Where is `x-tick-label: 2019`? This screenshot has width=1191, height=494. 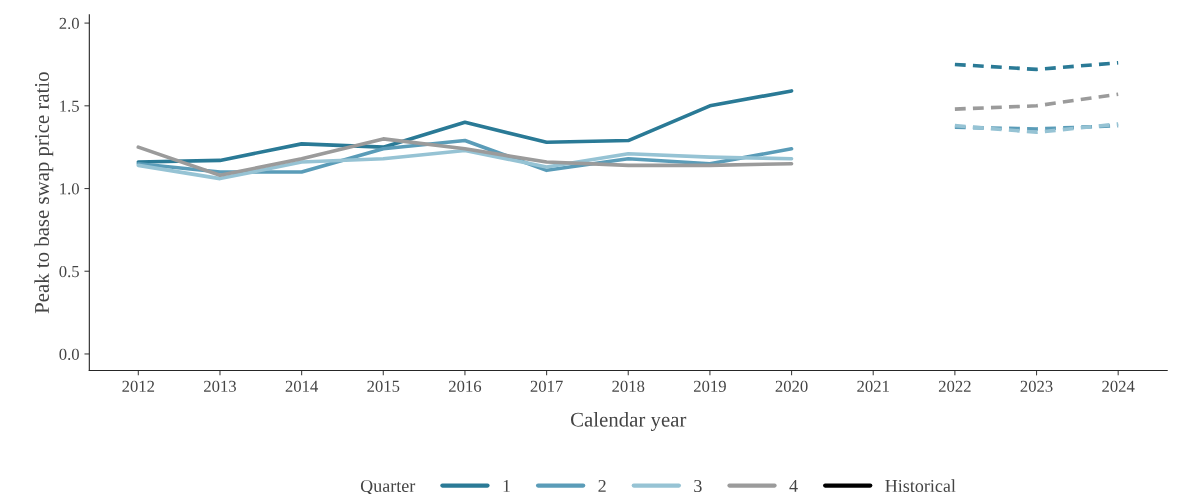
x-tick-label: 2019 is located at coordinates (709, 386).